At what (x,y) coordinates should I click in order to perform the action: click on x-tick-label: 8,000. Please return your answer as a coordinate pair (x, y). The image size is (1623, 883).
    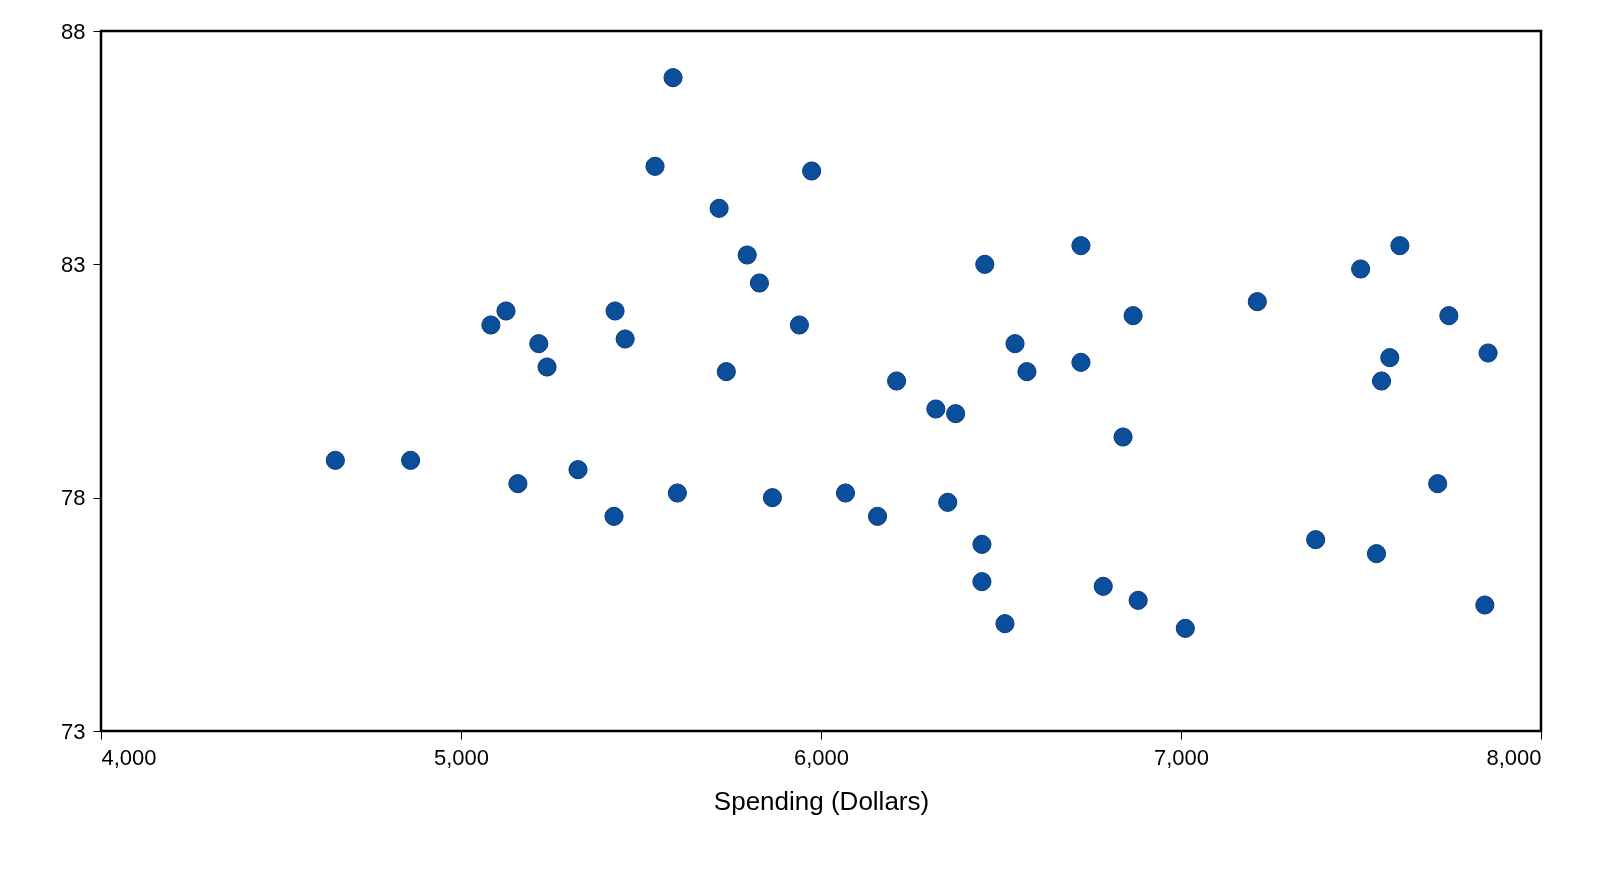
    Looking at the image, I should click on (1514, 757).